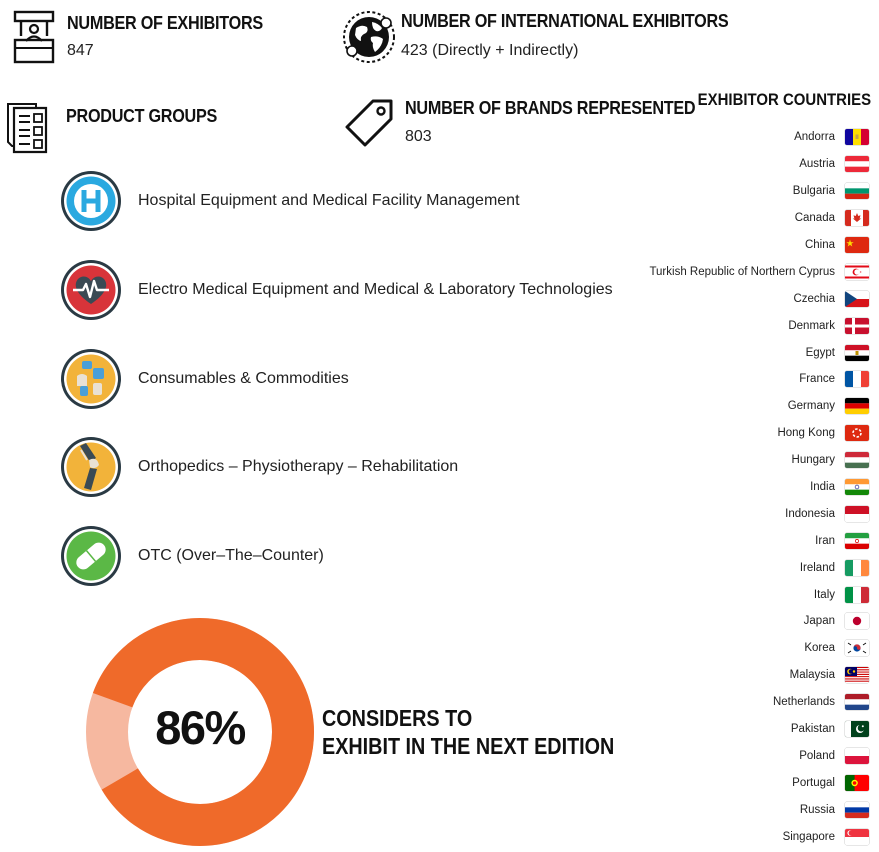 The height and width of the screenshot is (852, 879). I want to click on country-name: Poland, so click(817, 755).